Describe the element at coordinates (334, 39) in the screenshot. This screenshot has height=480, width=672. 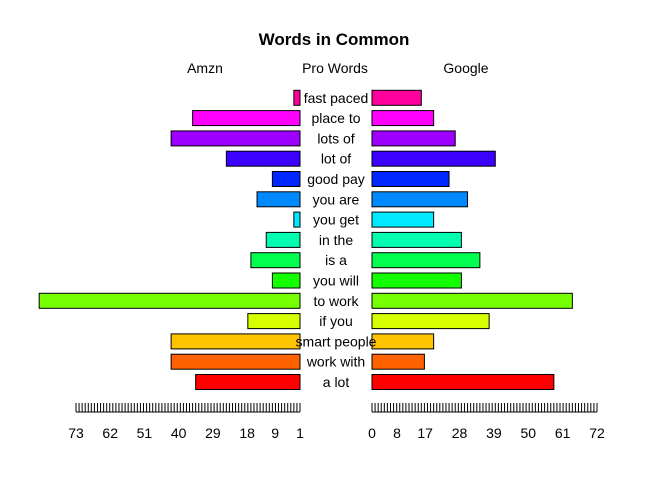
I see `chart-title: Words in Common` at that location.